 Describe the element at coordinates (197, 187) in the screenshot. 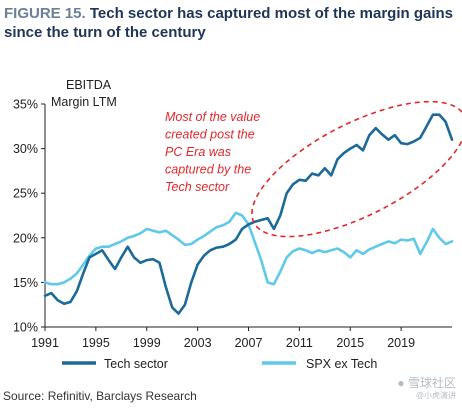

I see `annotation-text-line: Tech sector` at that location.